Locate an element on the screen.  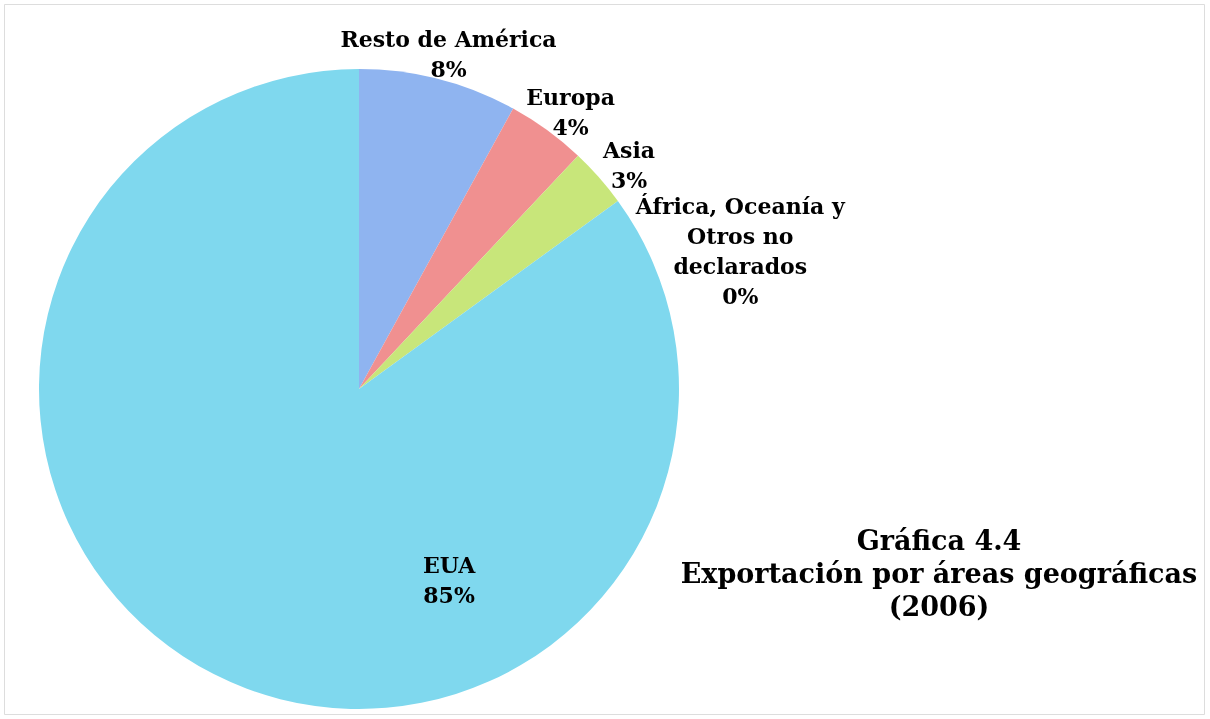
slice-label: Europa is located at coordinates (570, 96).